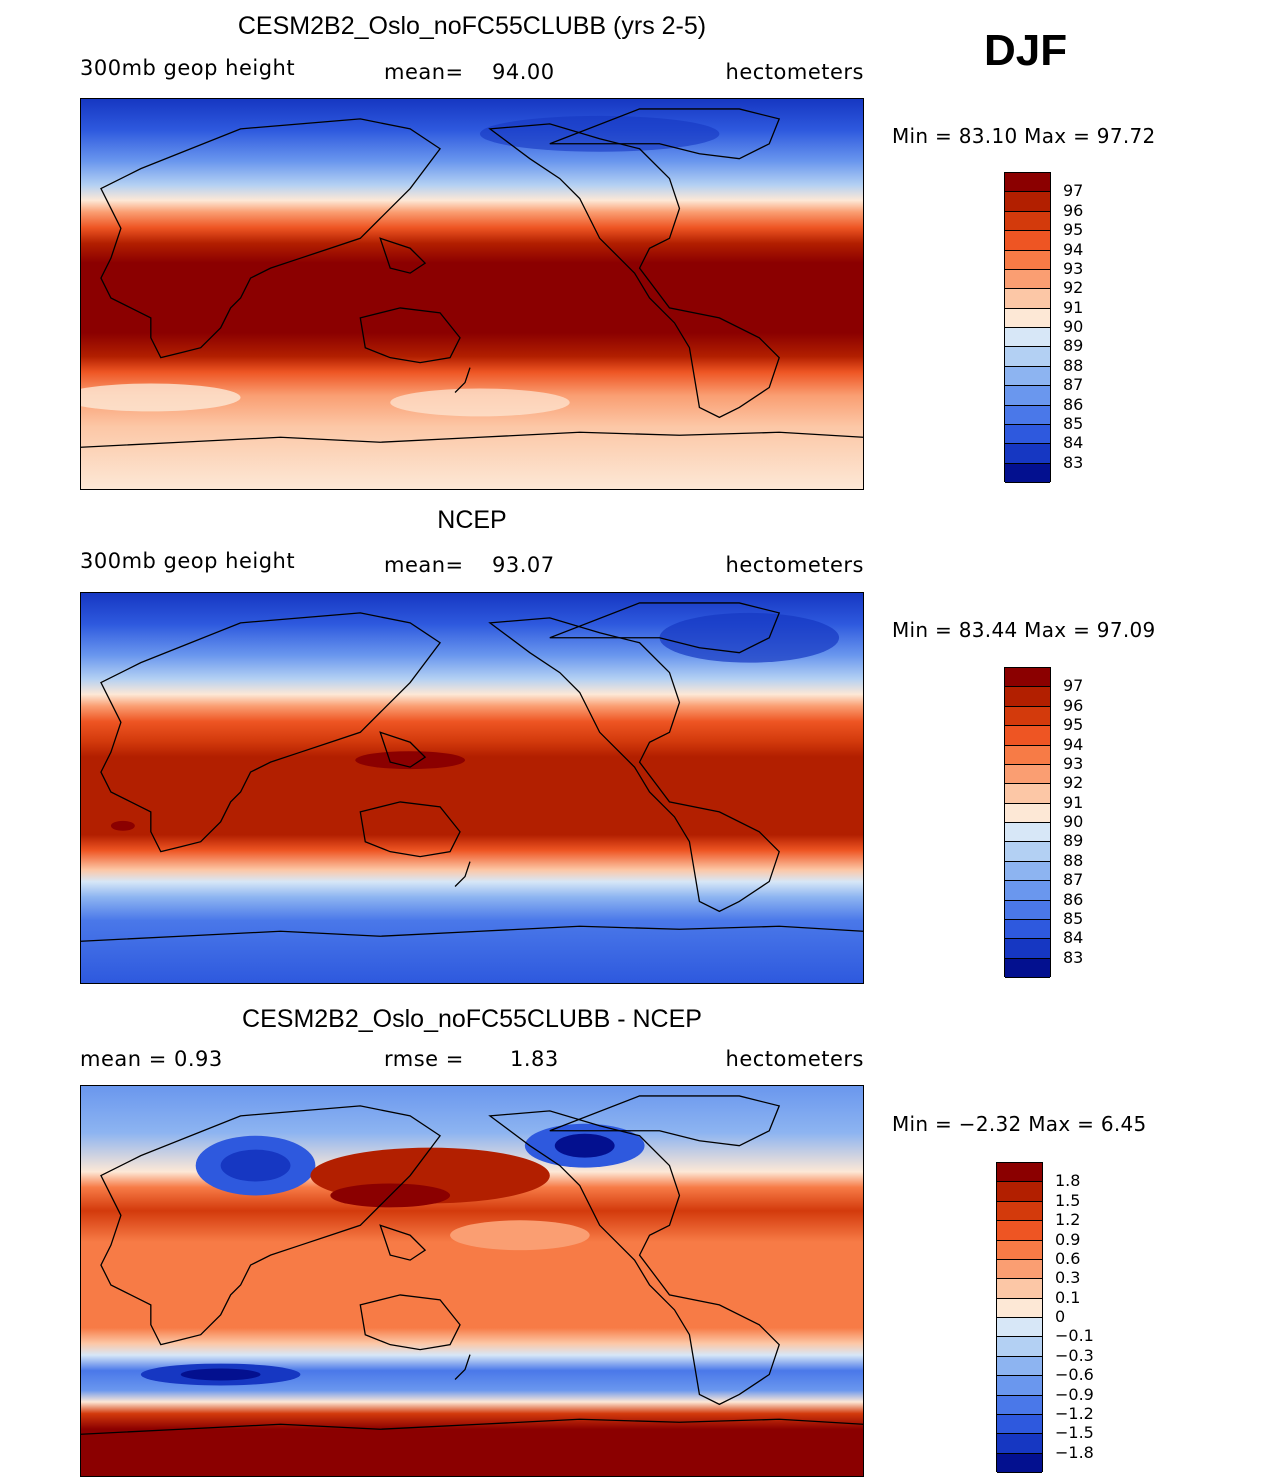  I want to click on panel2-minmax: Min = 83.44 Max = 97.09, so click(1024, 630).